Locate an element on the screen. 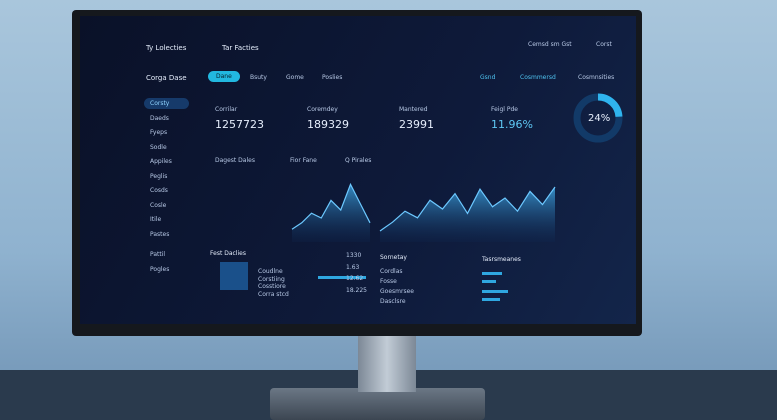 This screenshot has height=420, width=777. area is located at coordinates (331, 213).